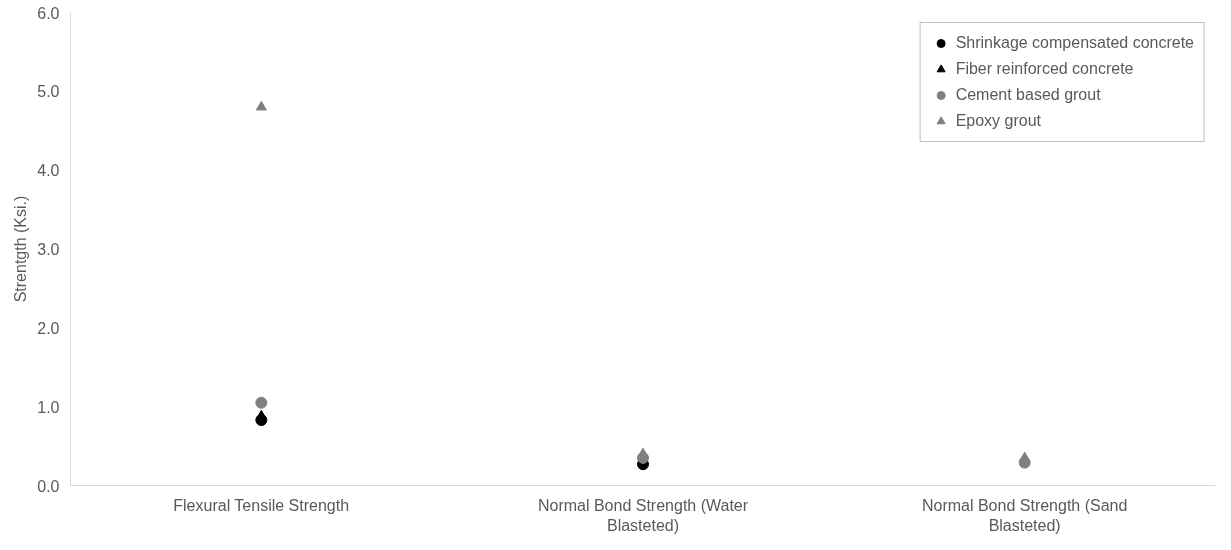 The width and height of the screenshot is (1231, 550). What do you see at coordinates (48, 13) in the screenshot?
I see `y-tick-label: 6.0` at bounding box center [48, 13].